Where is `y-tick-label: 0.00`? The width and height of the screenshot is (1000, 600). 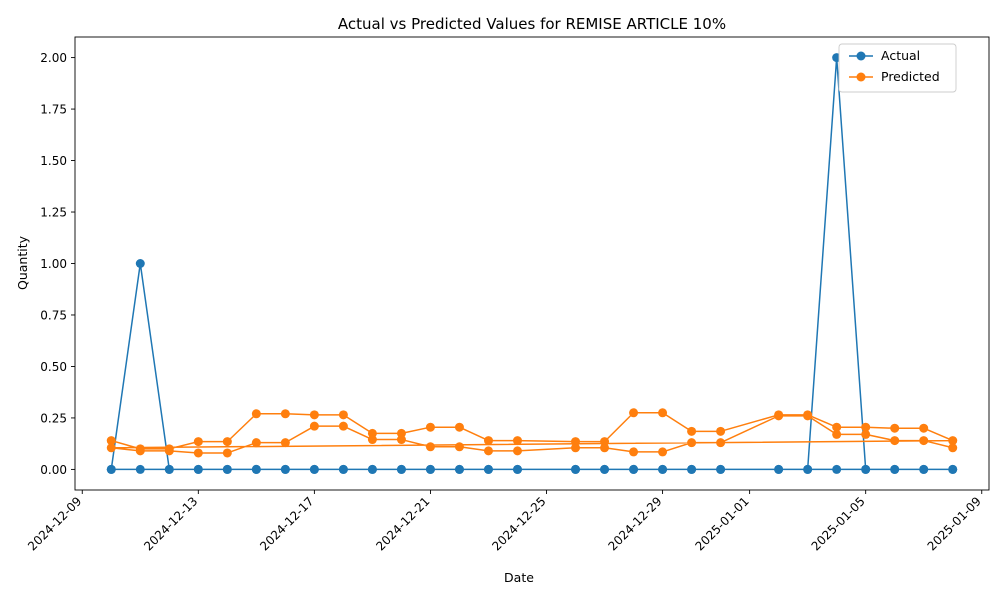 y-tick-label: 0.00 is located at coordinates (53, 470).